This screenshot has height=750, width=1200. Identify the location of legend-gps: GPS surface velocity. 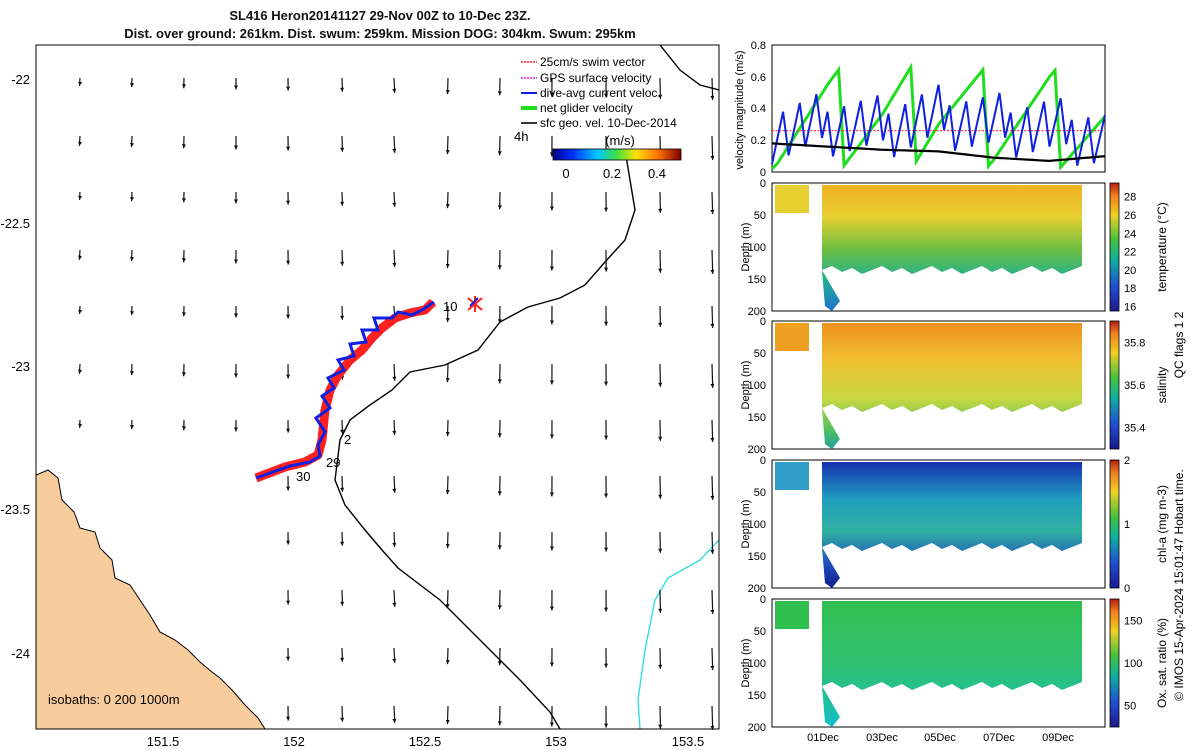
(595, 78).